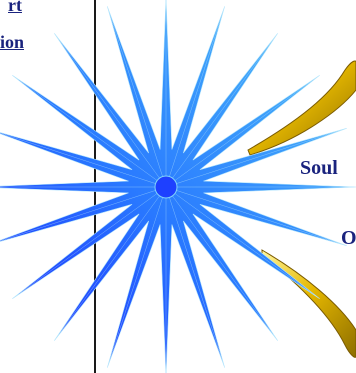 This screenshot has width=356, height=373. I want to click on nav-link-art: rt, so click(15, 7).